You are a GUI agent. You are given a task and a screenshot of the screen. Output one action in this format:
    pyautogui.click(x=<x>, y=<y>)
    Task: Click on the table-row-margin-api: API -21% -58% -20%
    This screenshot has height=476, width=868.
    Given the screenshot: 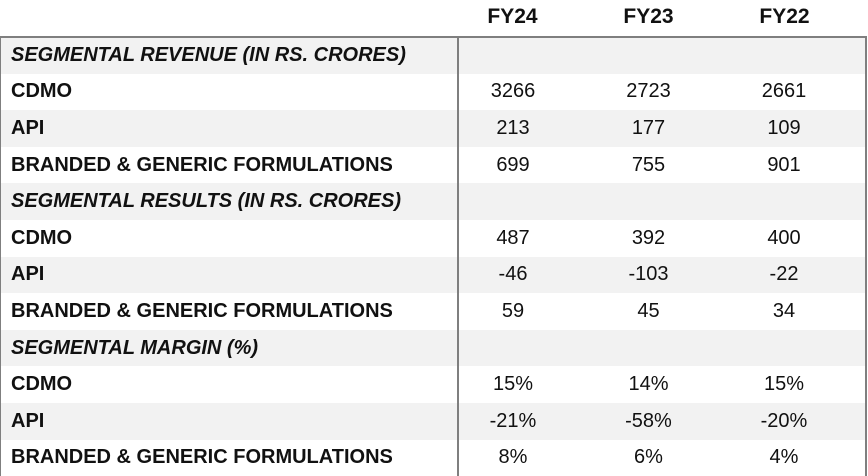 What is the action you would take?
    pyautogui.click(x=433, y=421)
    